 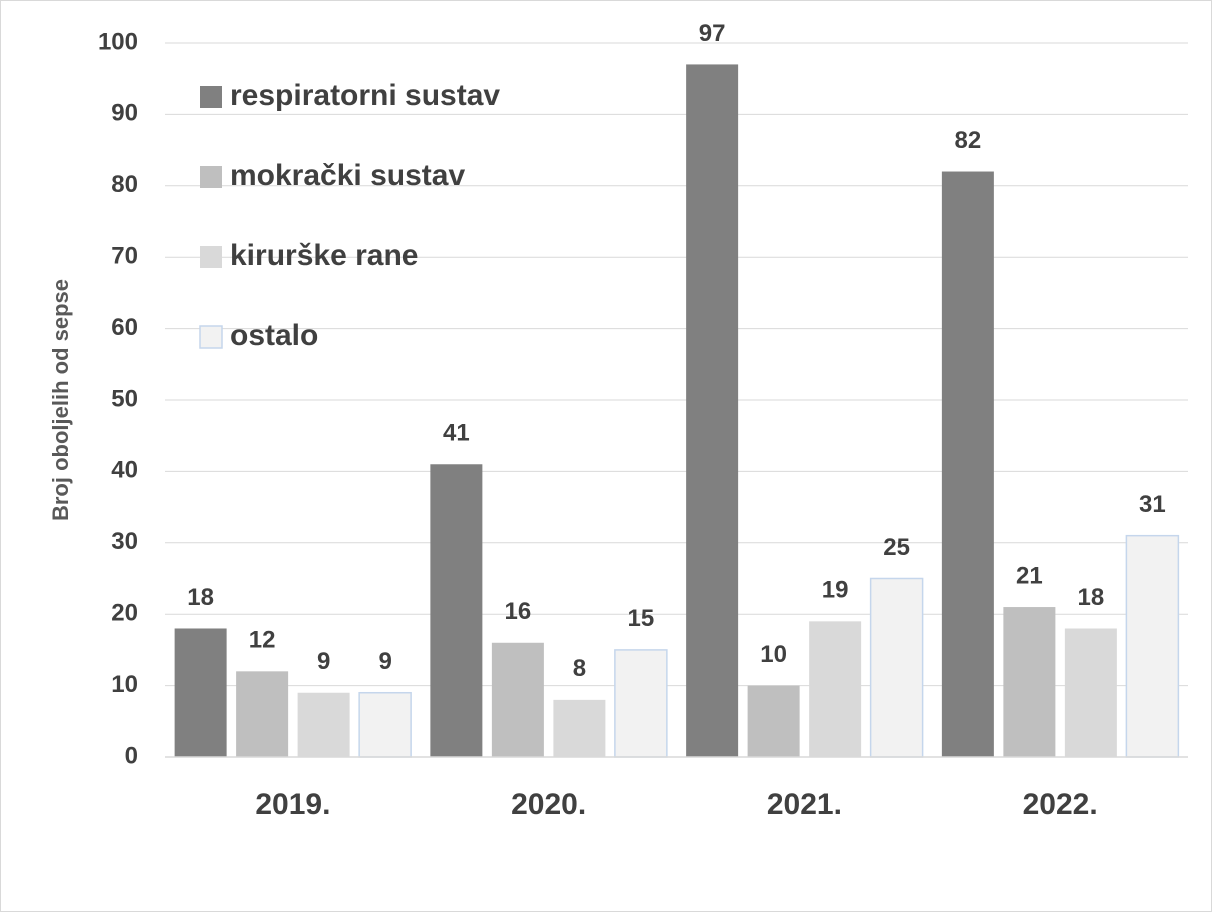 I want to click on legend-label: respiratorni sustav, so click(x=365, y=95).